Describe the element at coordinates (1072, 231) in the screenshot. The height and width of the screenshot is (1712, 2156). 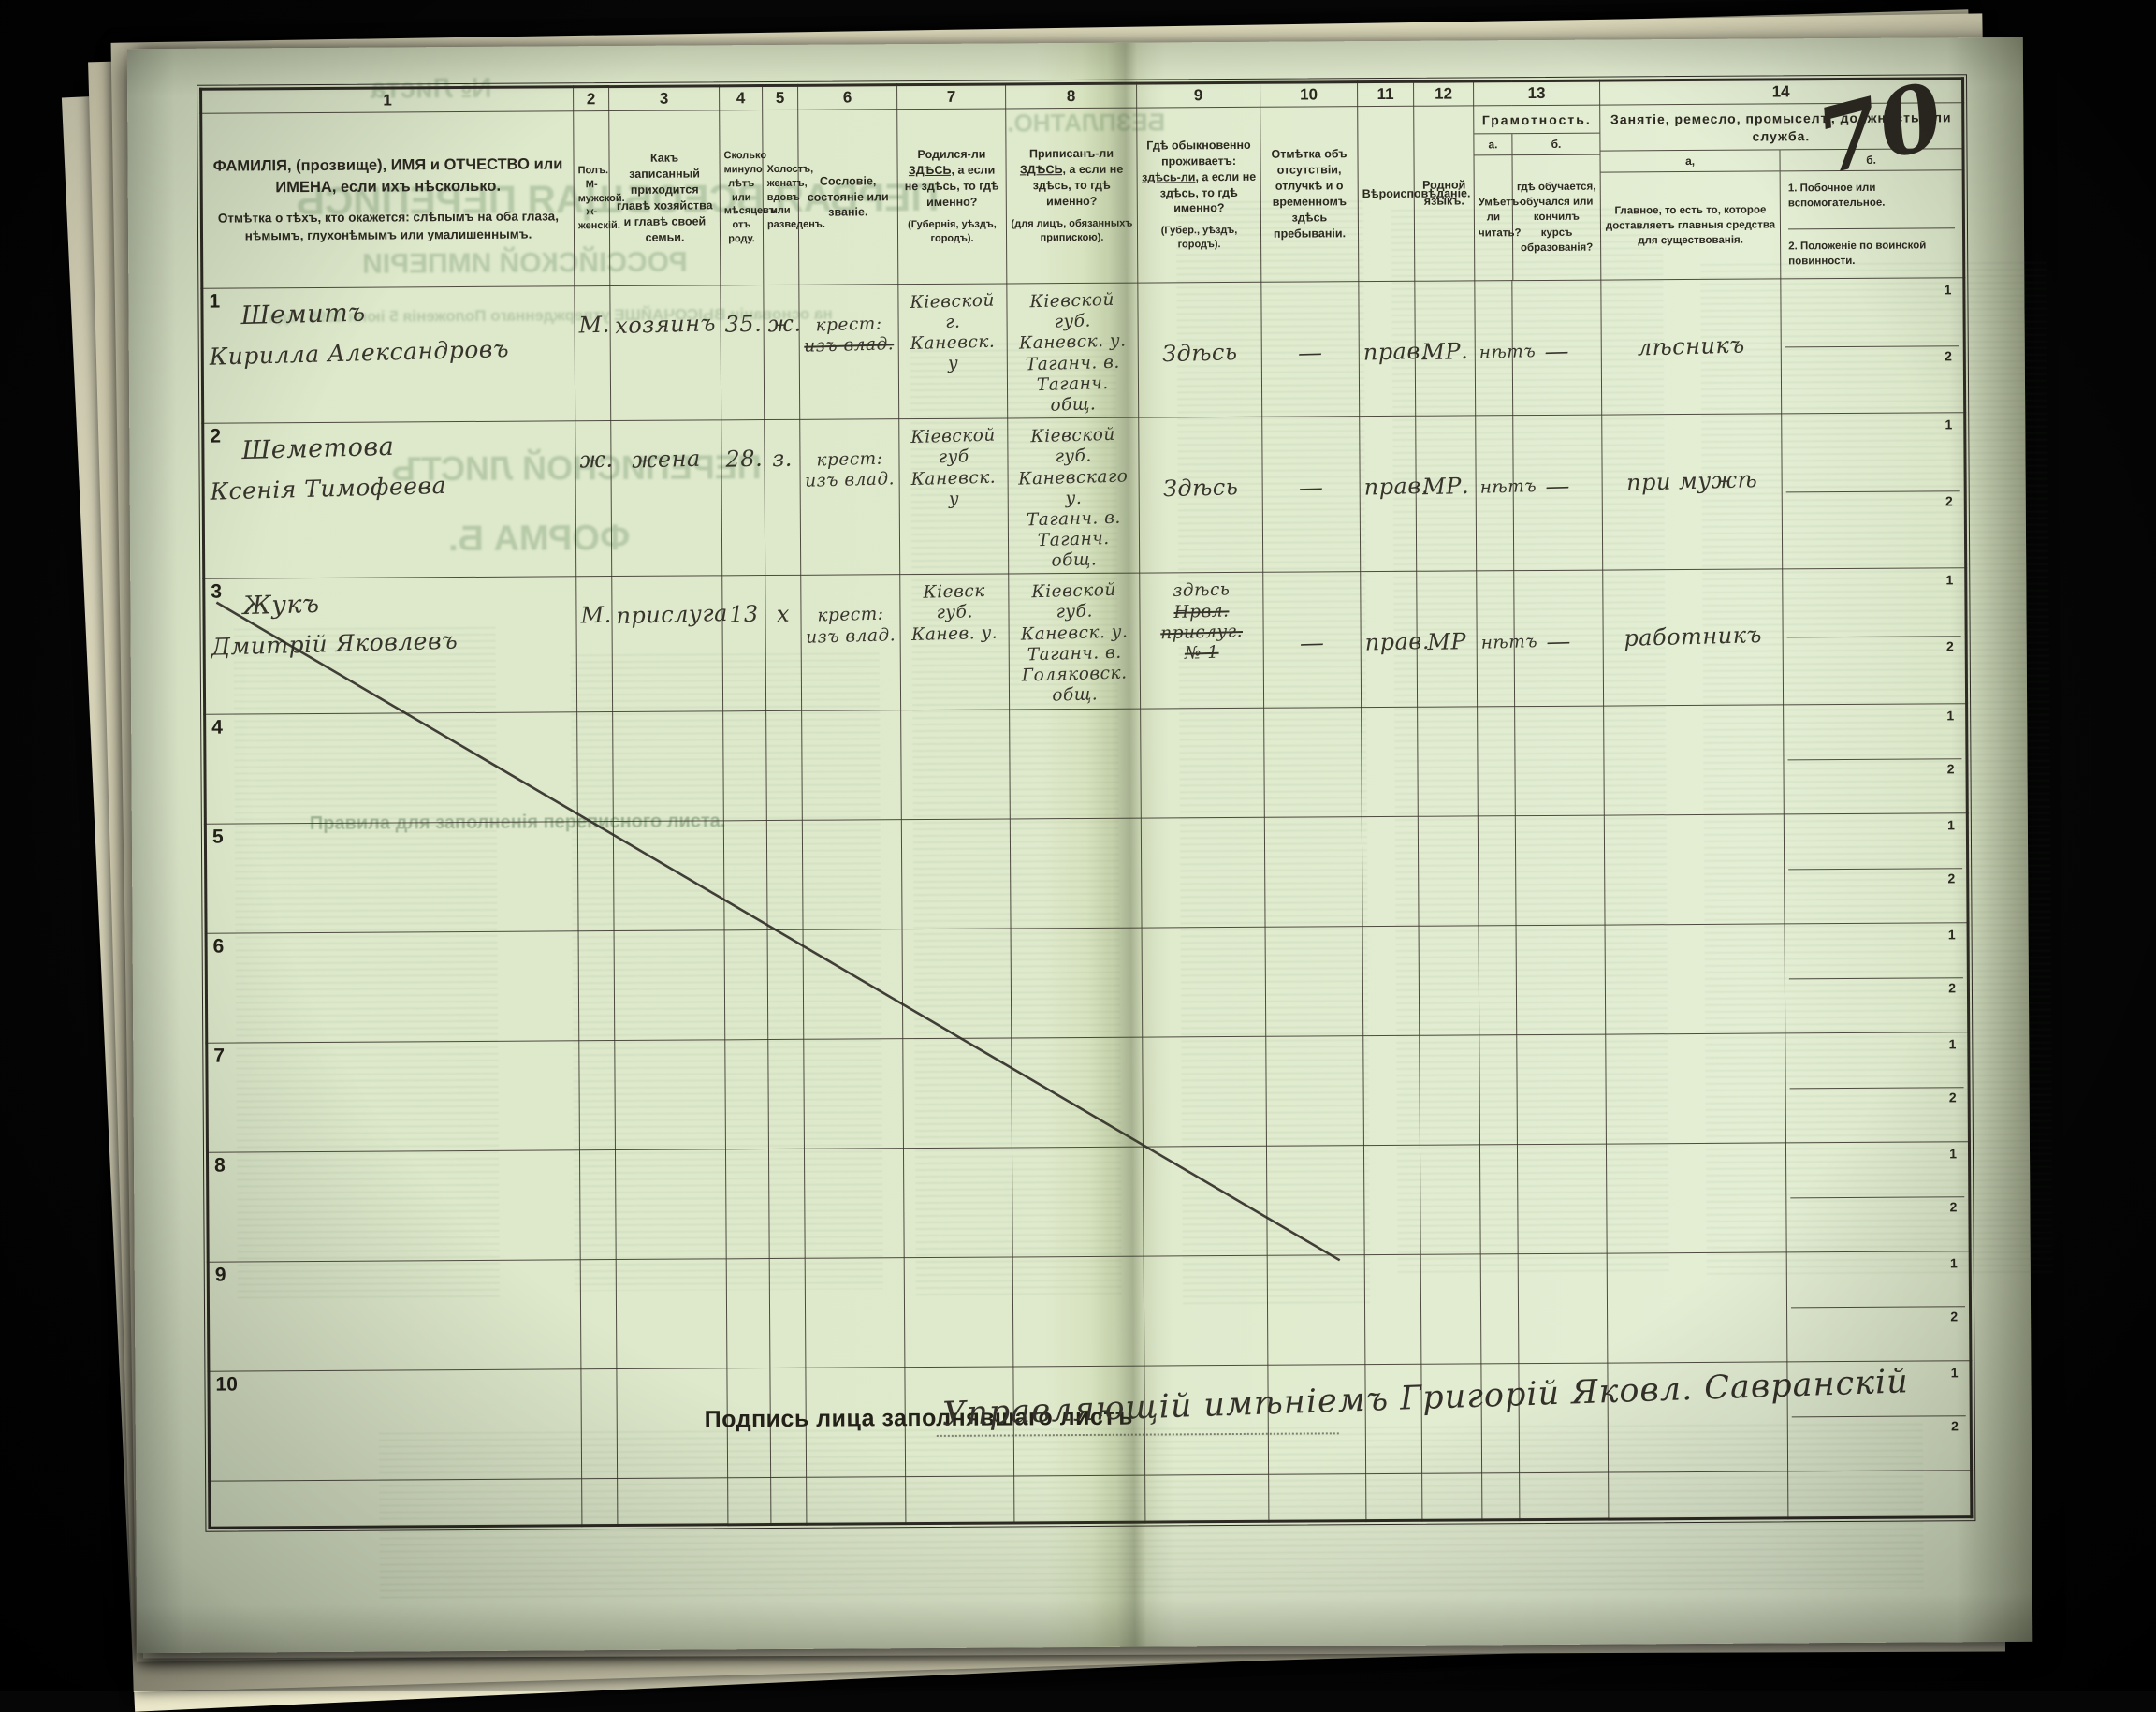
I see `header-registration-note: (для лицъ, обязанныхъ припискою).` at that location.